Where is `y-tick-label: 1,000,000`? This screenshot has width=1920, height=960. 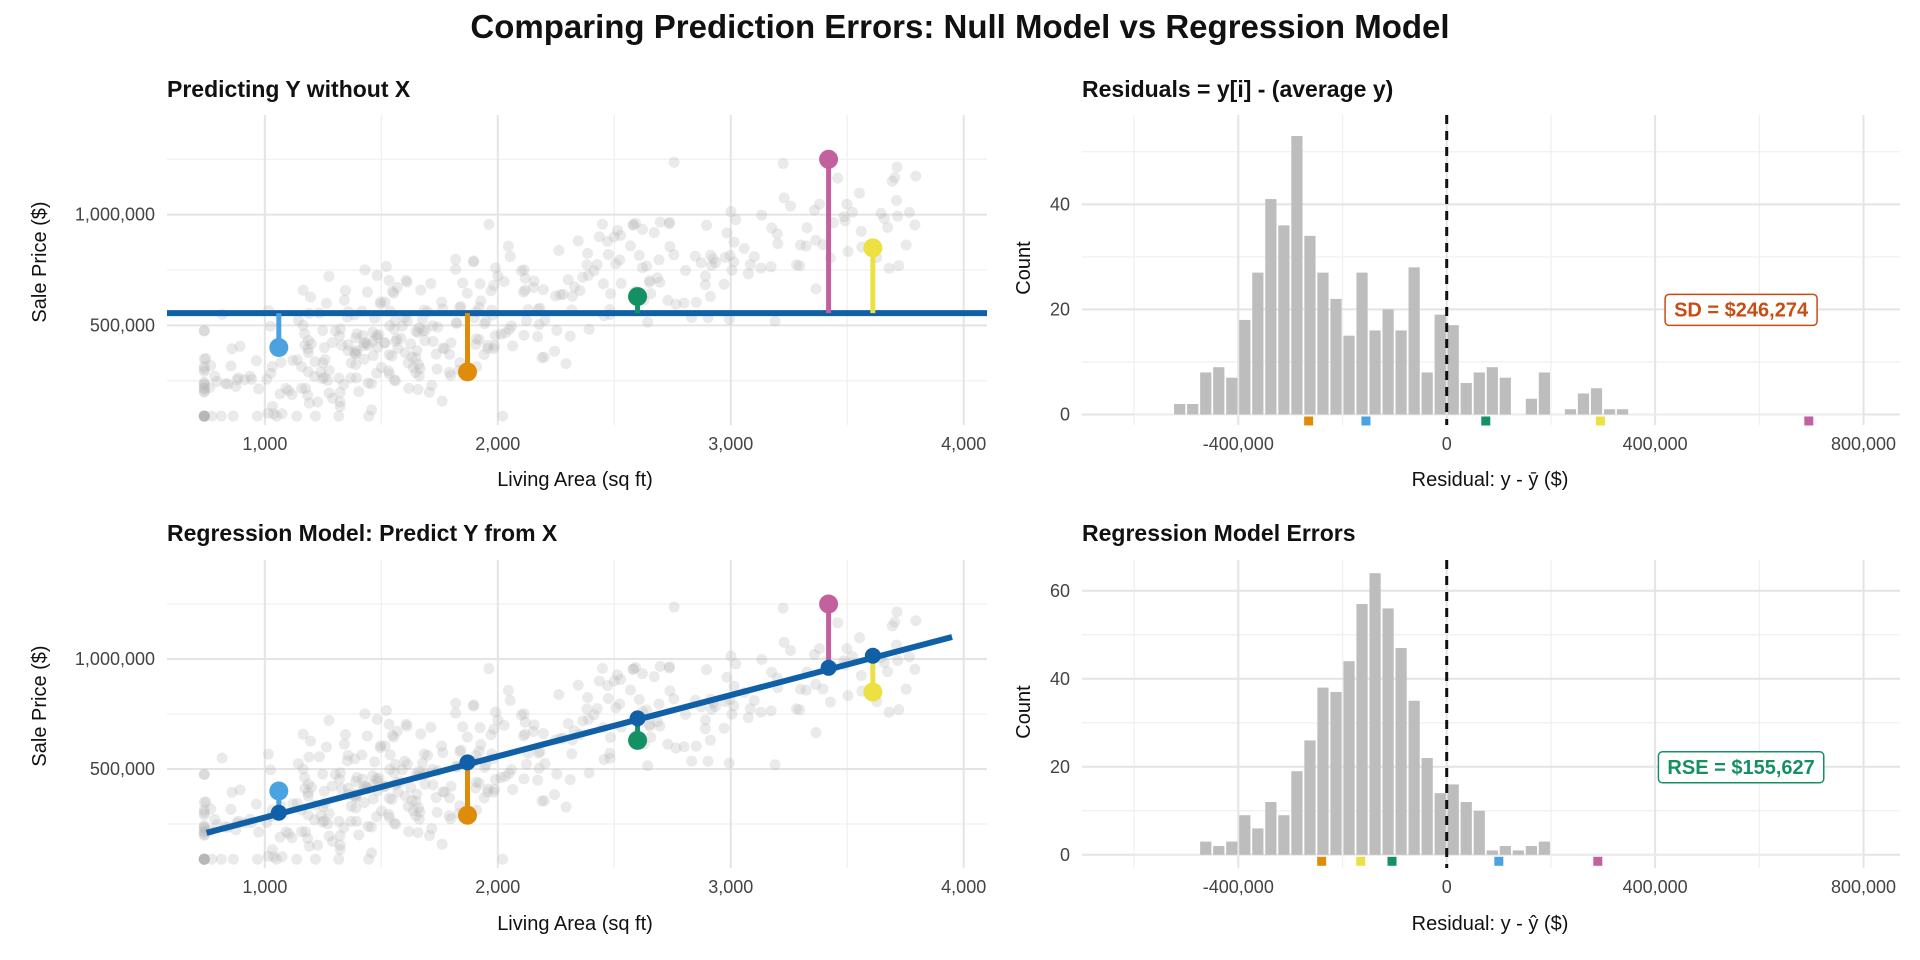 y-tick-label: 1,000,000 is located at coordinates (115, 659).